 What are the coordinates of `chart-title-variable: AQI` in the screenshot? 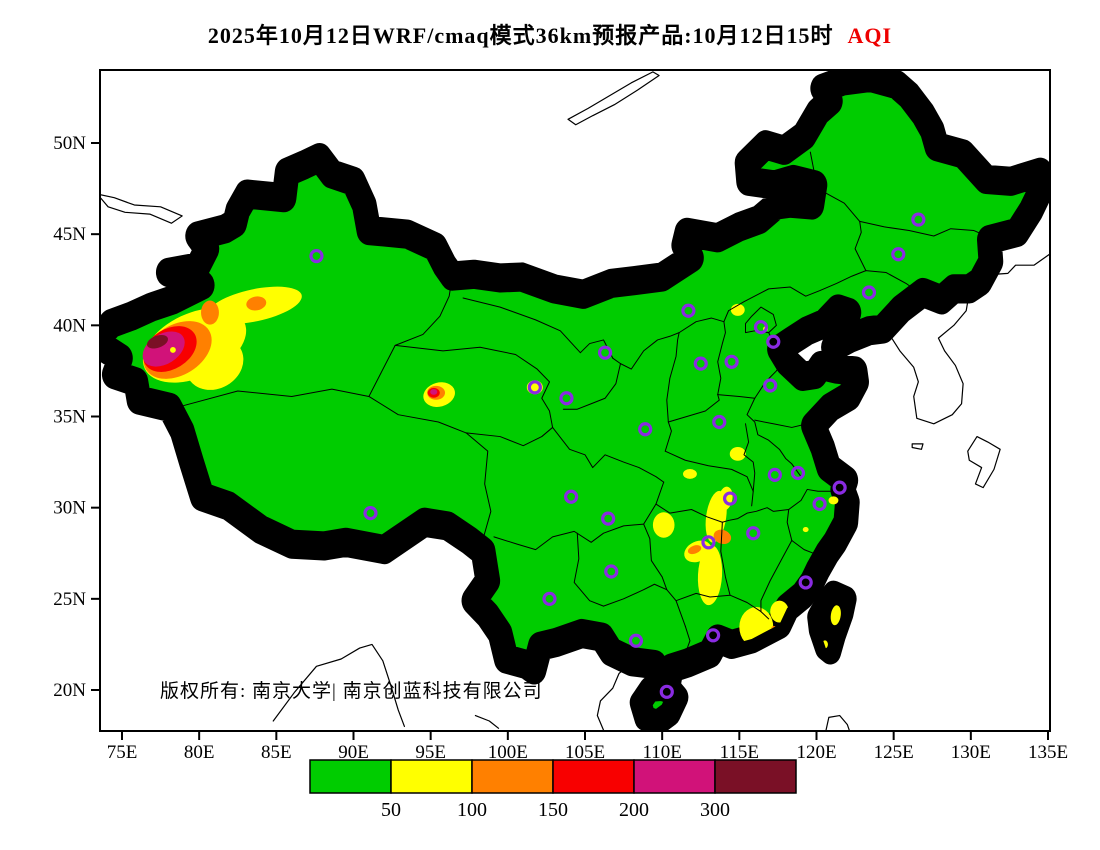 It's located at (870, 35).